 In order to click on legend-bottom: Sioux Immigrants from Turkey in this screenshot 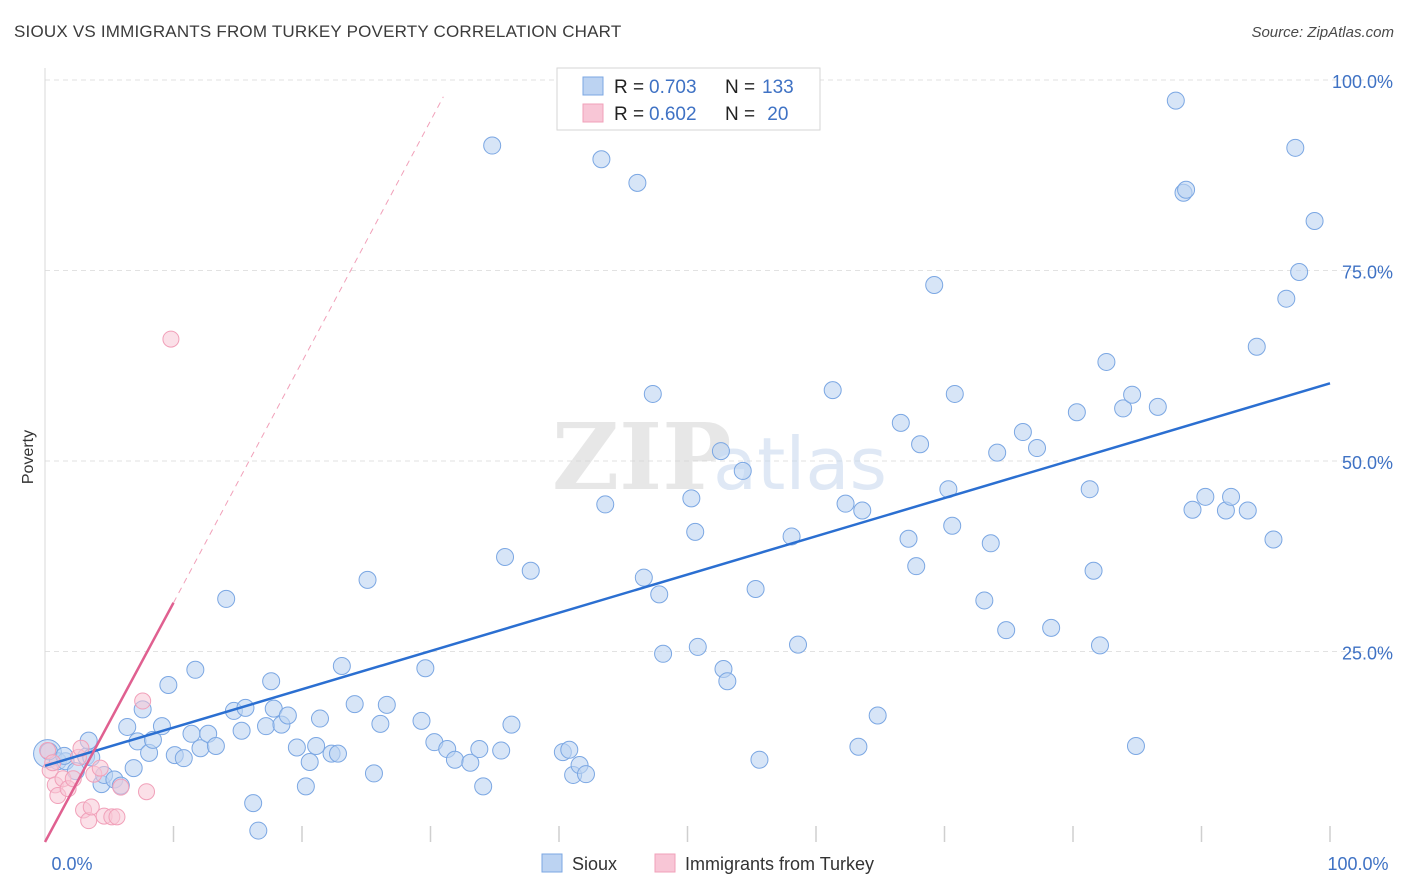, I will do `click(707, 863)`.